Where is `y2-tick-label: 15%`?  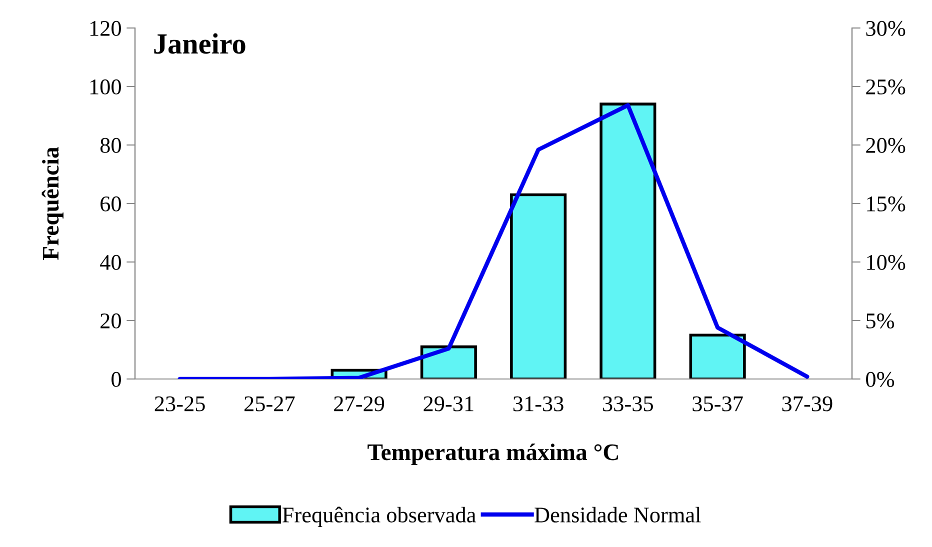
y2-tick-label: 15% is located at coordinates (886, 204).